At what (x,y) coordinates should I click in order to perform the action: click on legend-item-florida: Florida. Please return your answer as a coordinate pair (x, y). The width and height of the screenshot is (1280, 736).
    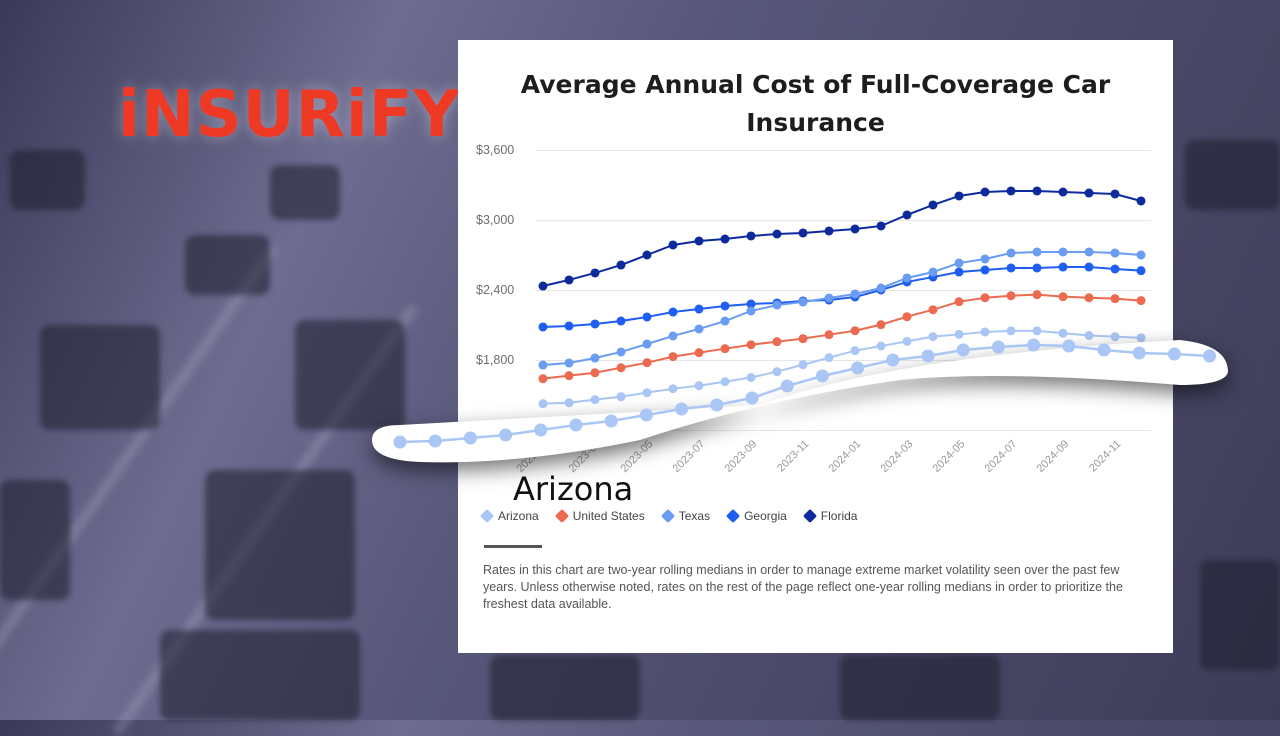
    Looking at the image, I should click on (829, 516).